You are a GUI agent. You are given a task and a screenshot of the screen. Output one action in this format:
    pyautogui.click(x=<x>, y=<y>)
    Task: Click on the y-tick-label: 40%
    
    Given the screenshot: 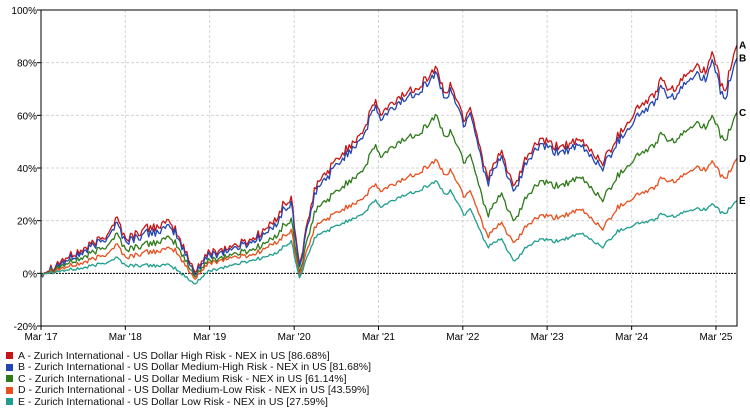 What is the action you would take?
    pyautogui.click(x=27, y=169)
    